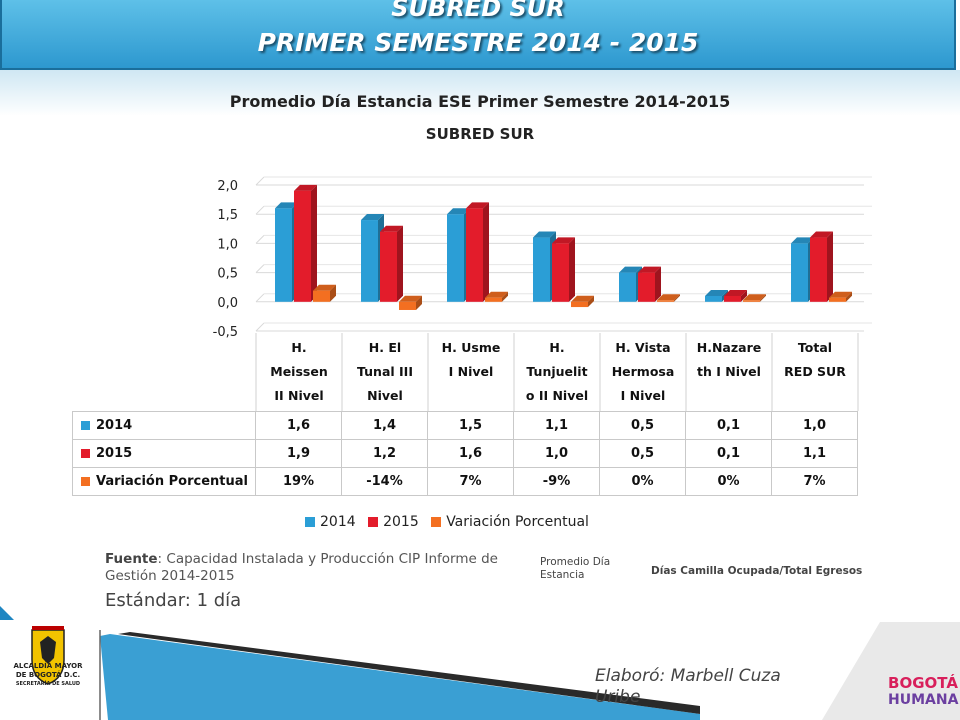 This screenshot has width=960, height=720. What do you see at coordinates (227, 186) in the screenshot?
I see `y-tick-label: 2,0` at bounding box center [227, 186].